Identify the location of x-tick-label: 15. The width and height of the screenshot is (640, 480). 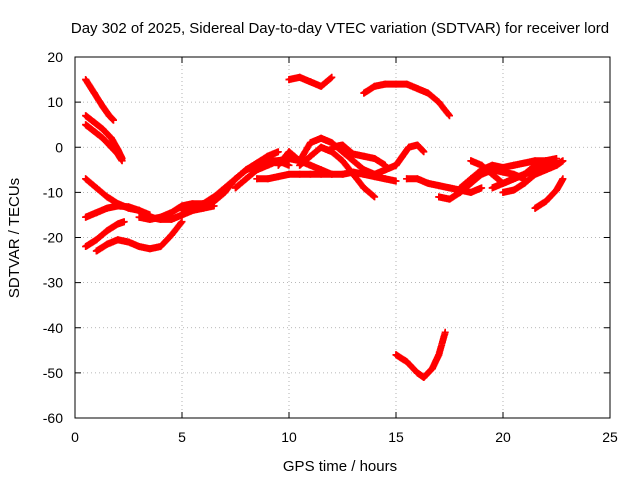
(396, 437).